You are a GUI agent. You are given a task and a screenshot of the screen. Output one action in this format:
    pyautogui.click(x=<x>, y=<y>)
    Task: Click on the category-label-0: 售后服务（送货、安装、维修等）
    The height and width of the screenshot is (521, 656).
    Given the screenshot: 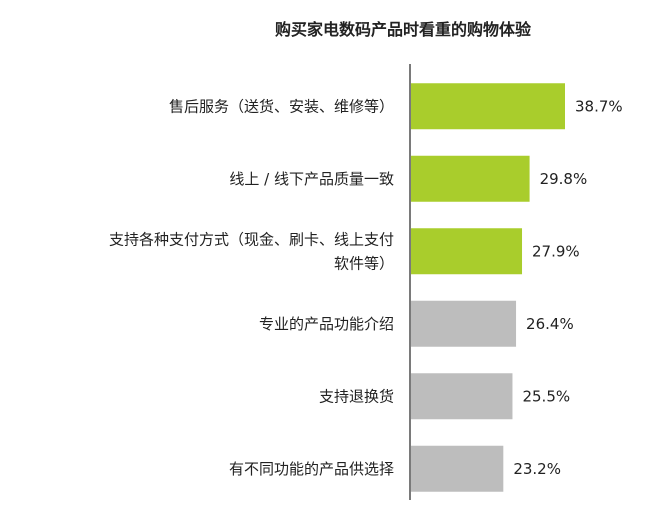 What is the action you would take?
    pyautogui.click(x=281, y=106)
    